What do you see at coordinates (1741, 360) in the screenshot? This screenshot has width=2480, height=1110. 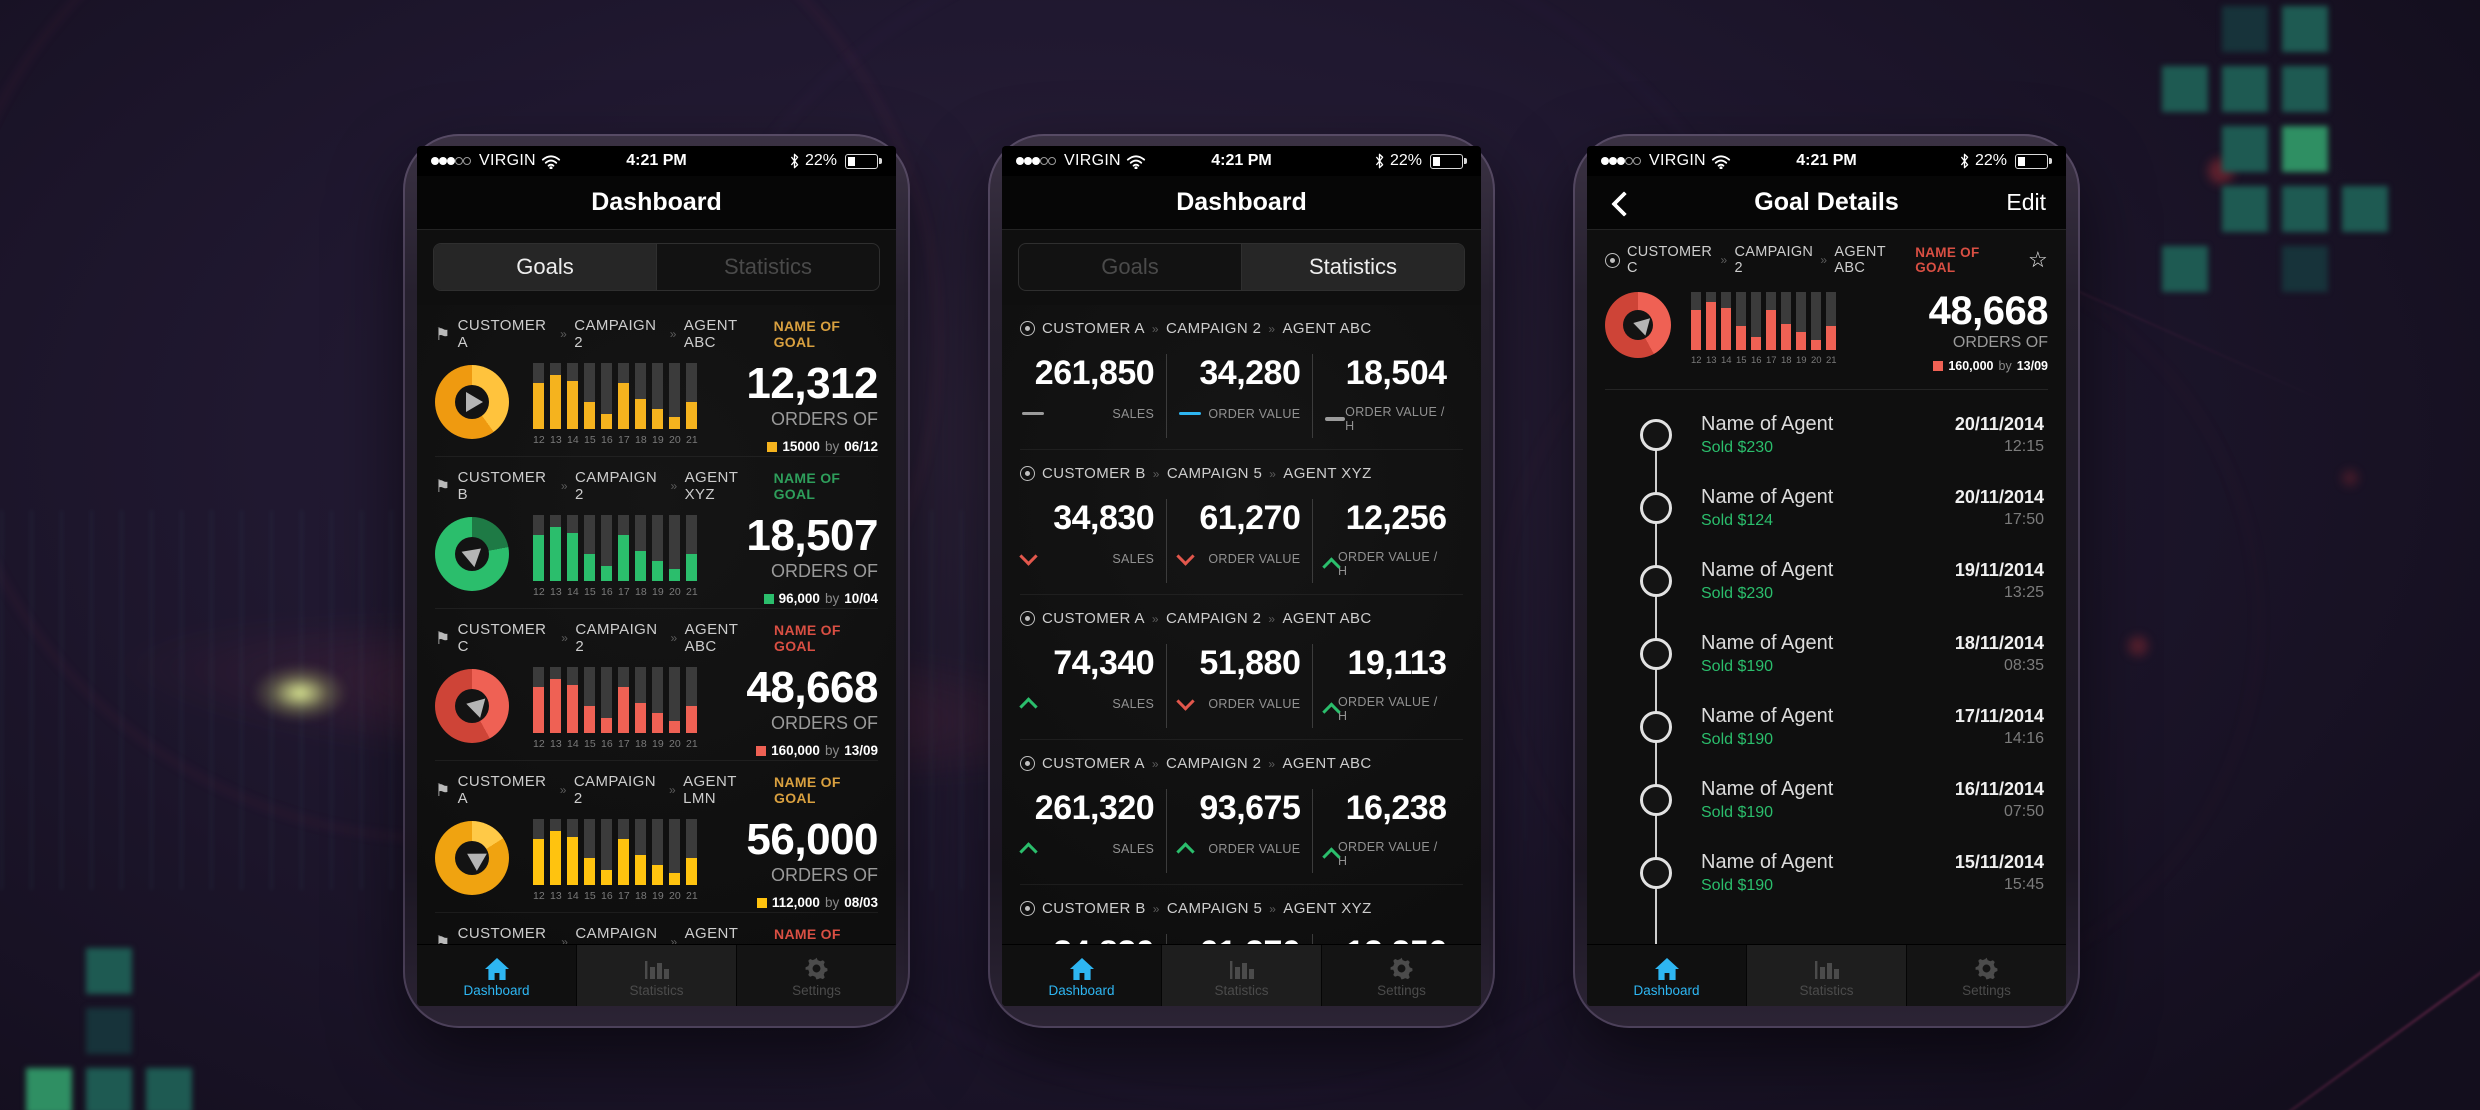 I see `bar-label: 15` at bounding box center [1741, 360].